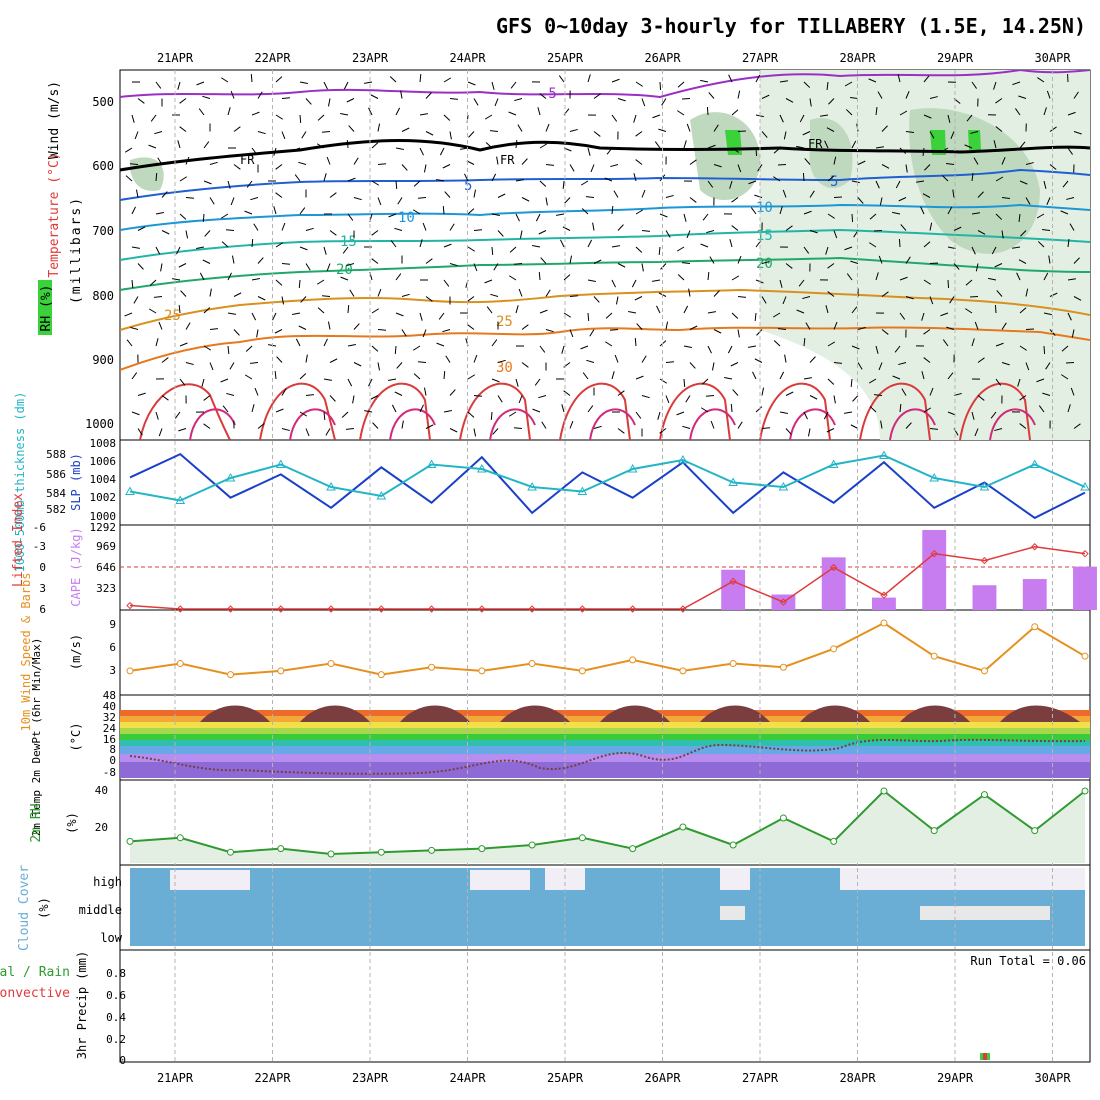 This screenshot has width=1100, height=1100. I want to click on temp2m-unit: (°C), so click(76, 737).